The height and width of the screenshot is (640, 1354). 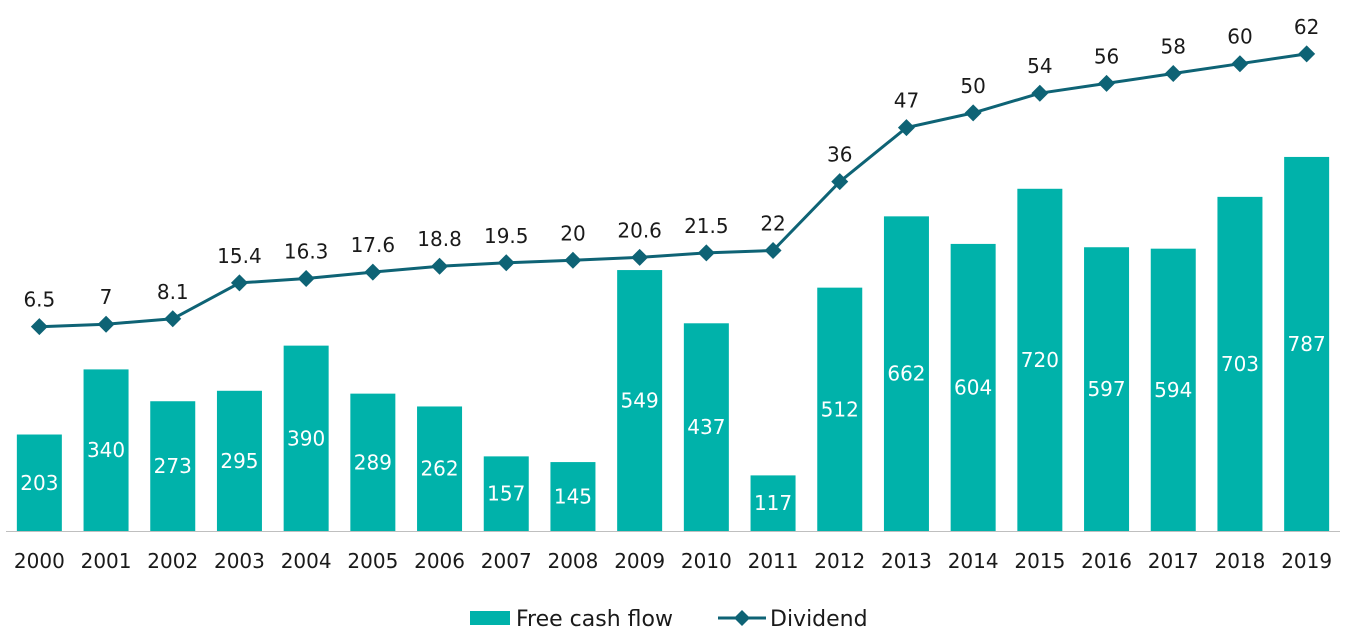 I want to click on bar-value-label-2015: 720, so click(x=1040, y=360).